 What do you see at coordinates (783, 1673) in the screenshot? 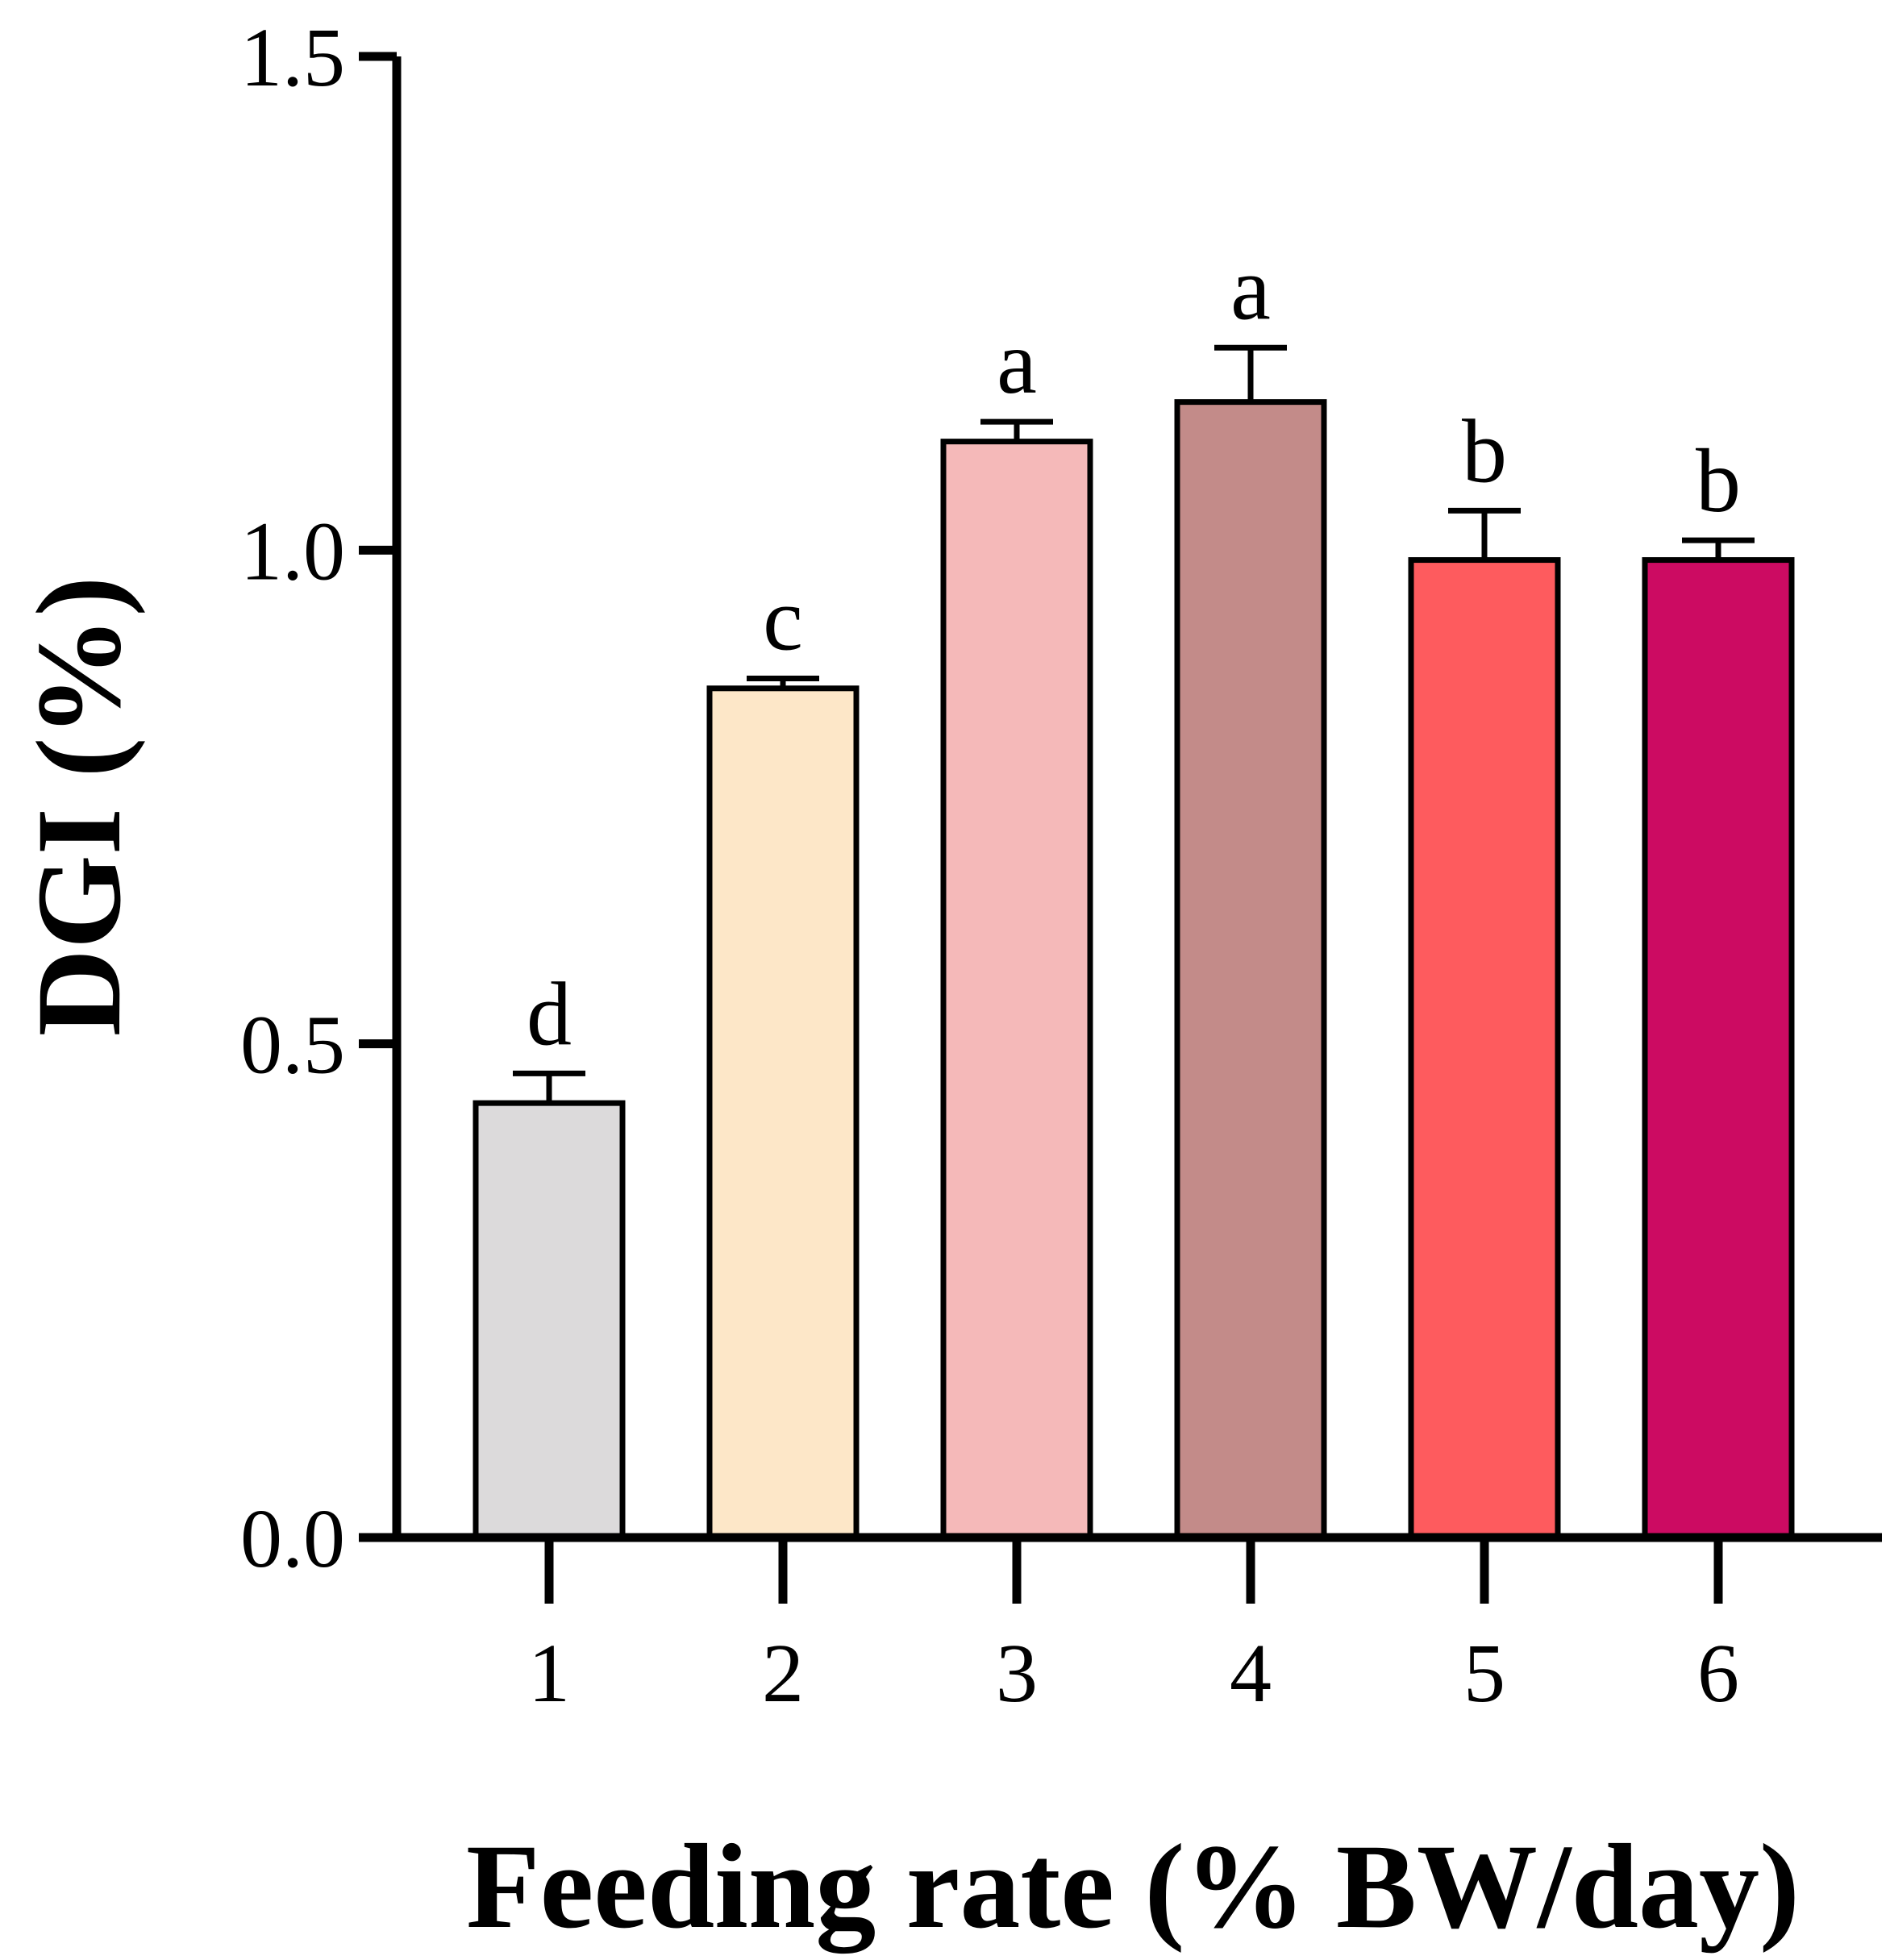
I see `x-tick-label: 2` at bounding box center [783, 1673].